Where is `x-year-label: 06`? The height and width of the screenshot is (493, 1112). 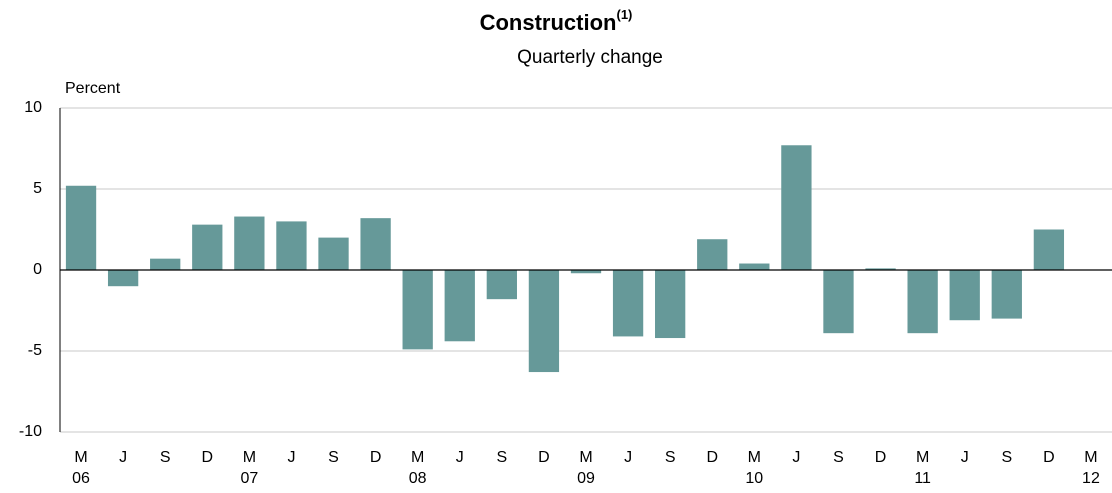 x-year-label: 06 is located at coordinates (81, 478).